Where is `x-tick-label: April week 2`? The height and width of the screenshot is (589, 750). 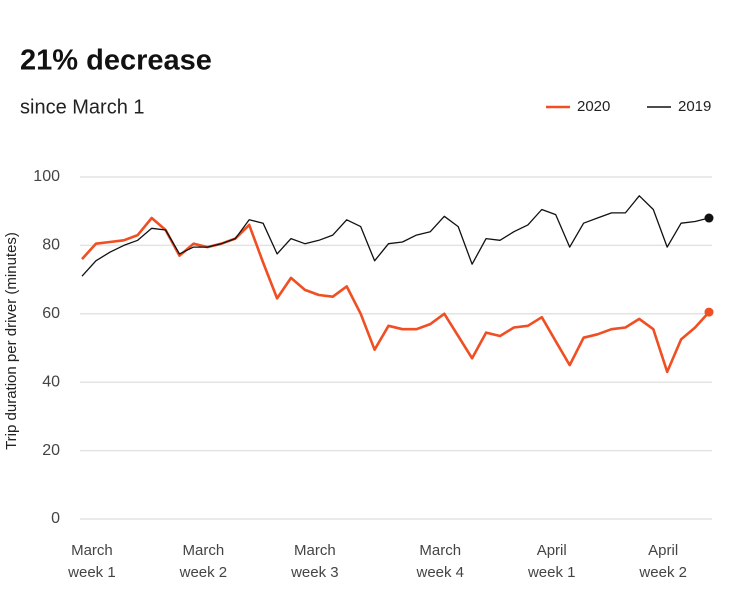 x-tick-label: April week 2 is located at coordinates (663, 561).